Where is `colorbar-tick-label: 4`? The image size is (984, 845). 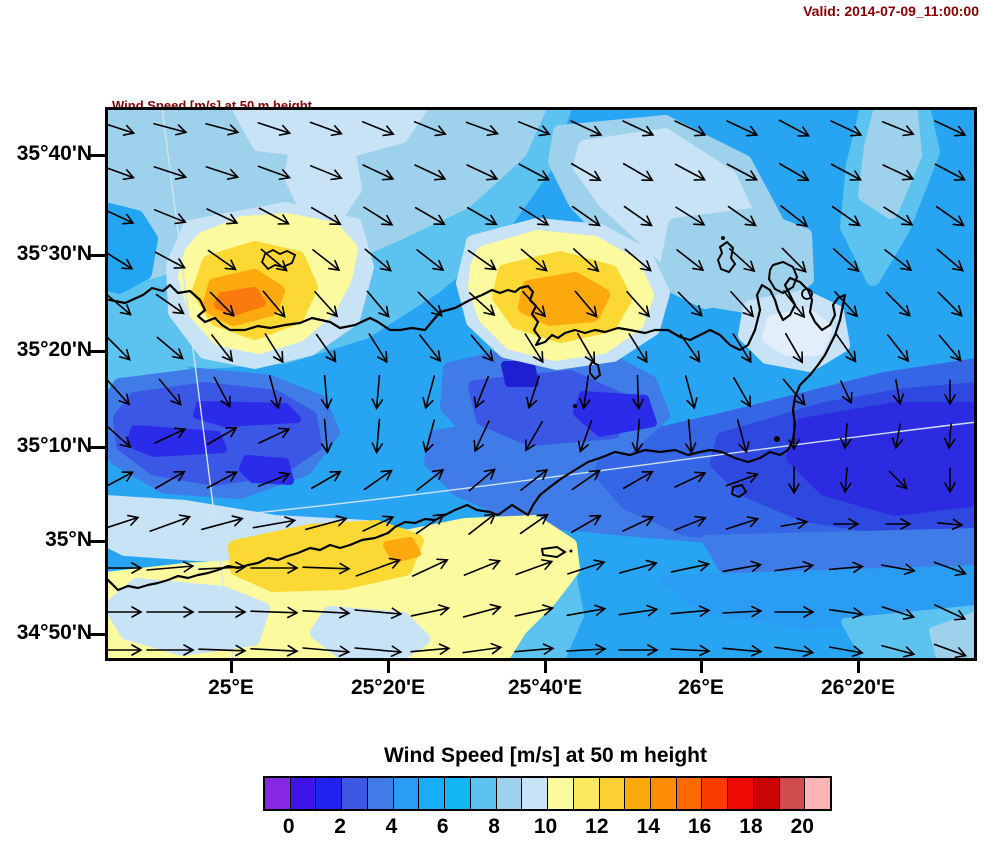
colorbar-tick-label: 4 is located at coordinates (391, 826).